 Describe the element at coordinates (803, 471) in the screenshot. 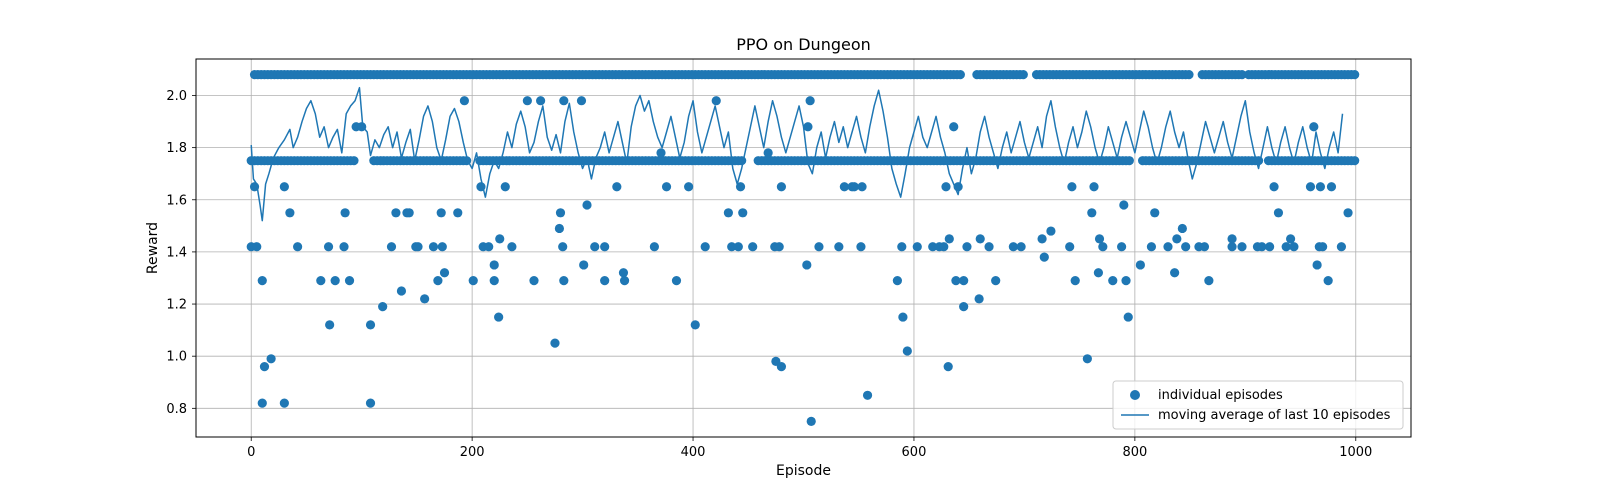

I see `x-axis-label: Episode` at that location.